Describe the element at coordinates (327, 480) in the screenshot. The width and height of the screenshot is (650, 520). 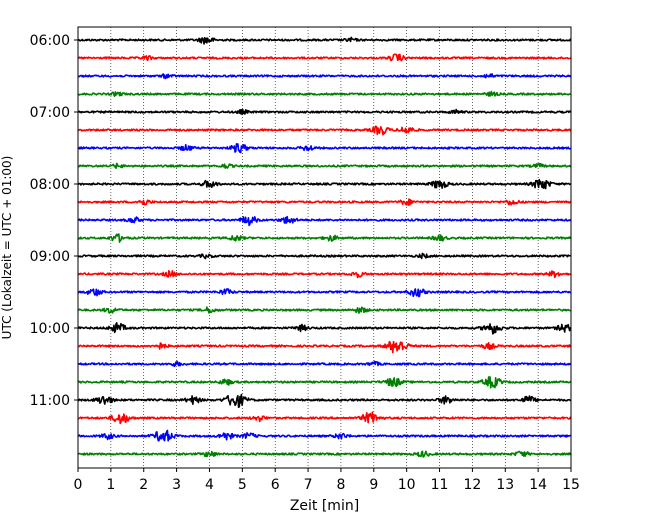
I see `x-axis-ticks: 0 1 2 3 4 5 6 7 8 9 10 11 12 13 14 15` at that location.